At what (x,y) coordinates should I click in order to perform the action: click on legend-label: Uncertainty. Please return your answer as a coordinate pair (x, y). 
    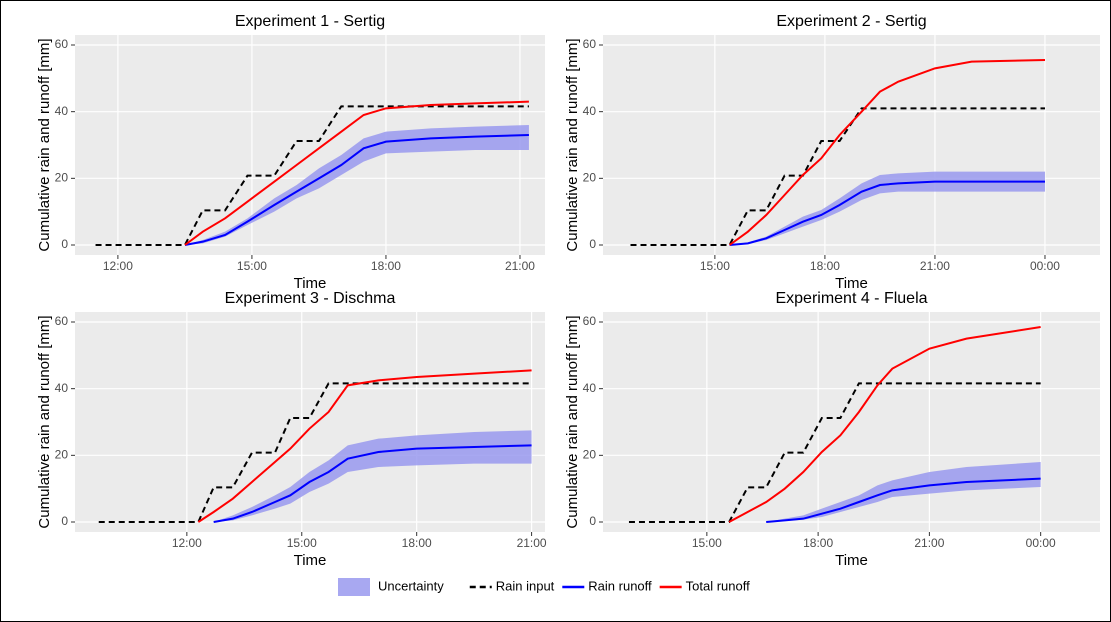
    Looking at the image, I should click on (411, 585).